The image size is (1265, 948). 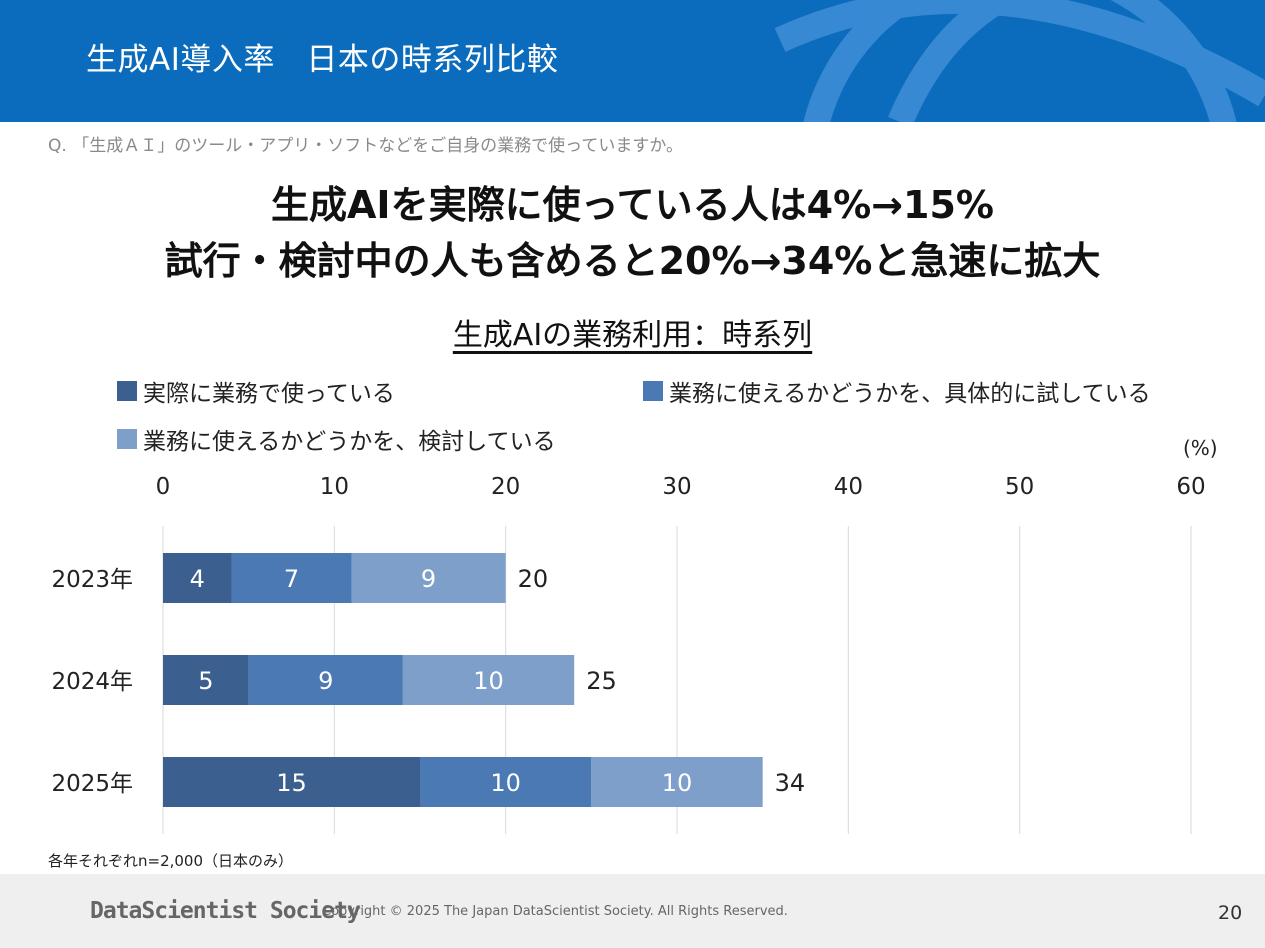 What do you see at coordinates (92, 580) in the screenshot?
I see `category-label: 2023年` at bounding box center [92, 580].